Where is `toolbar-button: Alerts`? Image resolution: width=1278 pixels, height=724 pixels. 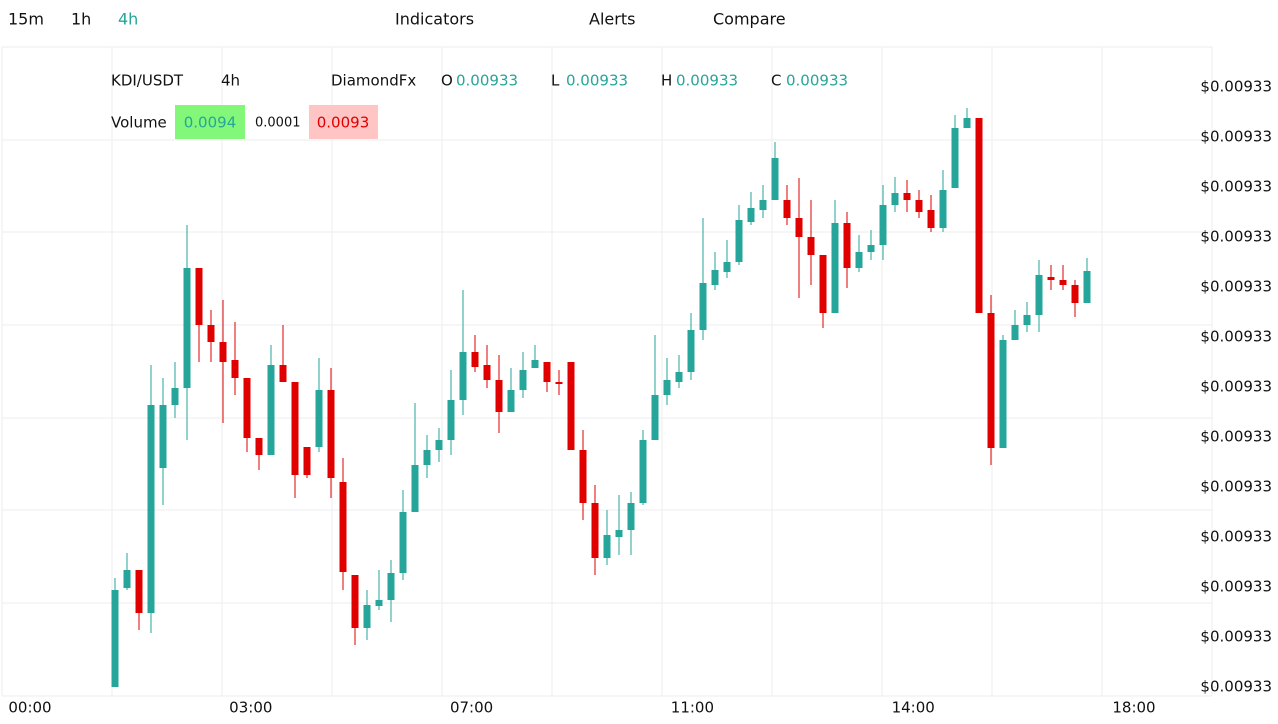
toolbar-button: Alerts is located at coordinates (612, 19).